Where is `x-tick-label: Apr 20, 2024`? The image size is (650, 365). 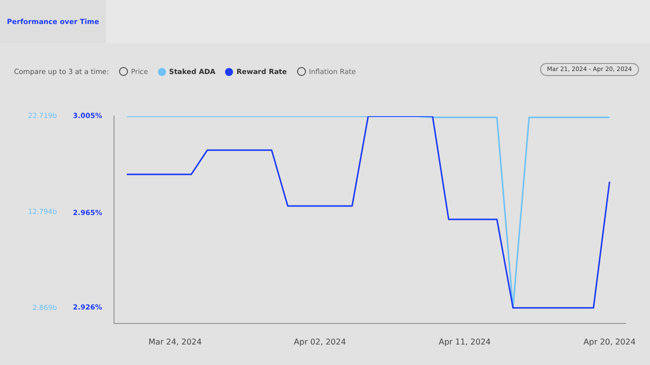
x-tick-label: Apr 20, 2024 is located at coordinates (610, 341).